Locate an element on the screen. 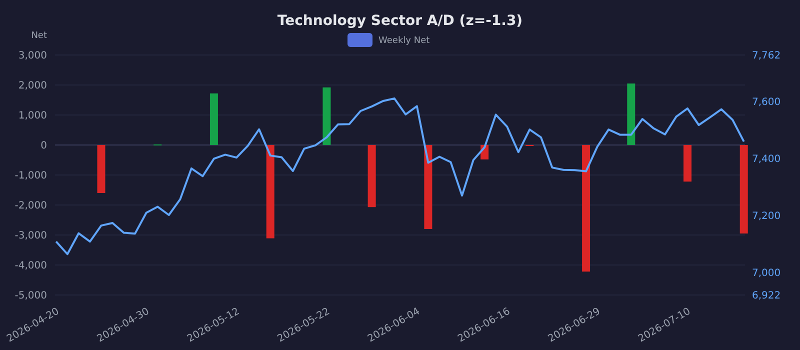  y2-tick-label: 7,400 is located at coordinates (766, 159).